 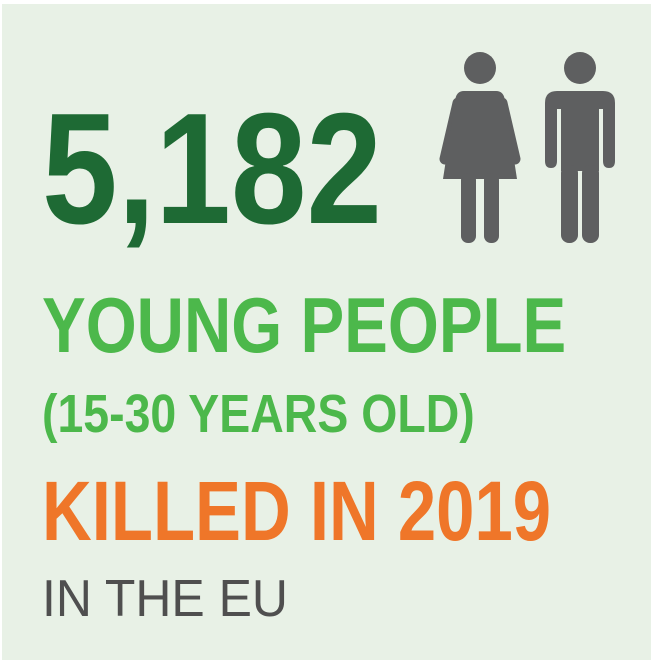 What do you see at coordinates (580, 147) in the screenshot?
I see `man-icon` at bounding box center [580, 147].